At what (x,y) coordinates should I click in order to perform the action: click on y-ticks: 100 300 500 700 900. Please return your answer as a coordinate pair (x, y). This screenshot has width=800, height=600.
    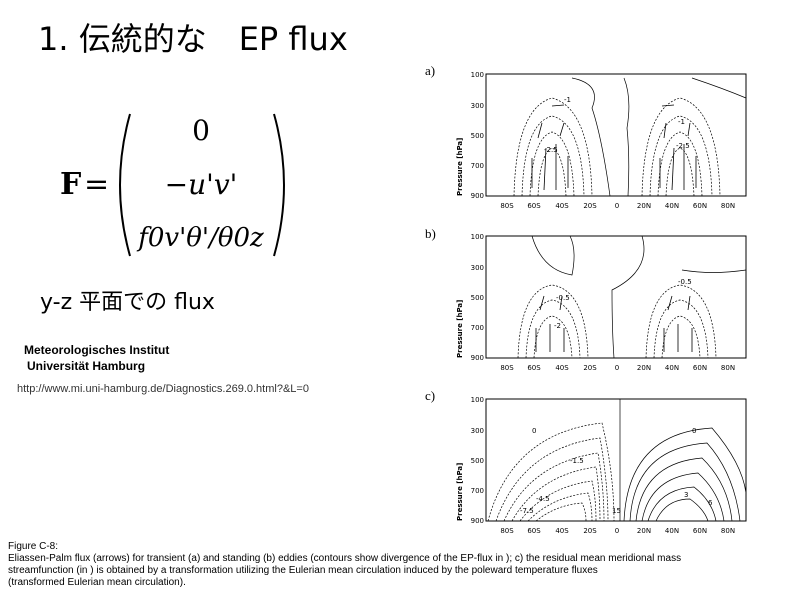
    Looking at the image, I should click on (477, 135).